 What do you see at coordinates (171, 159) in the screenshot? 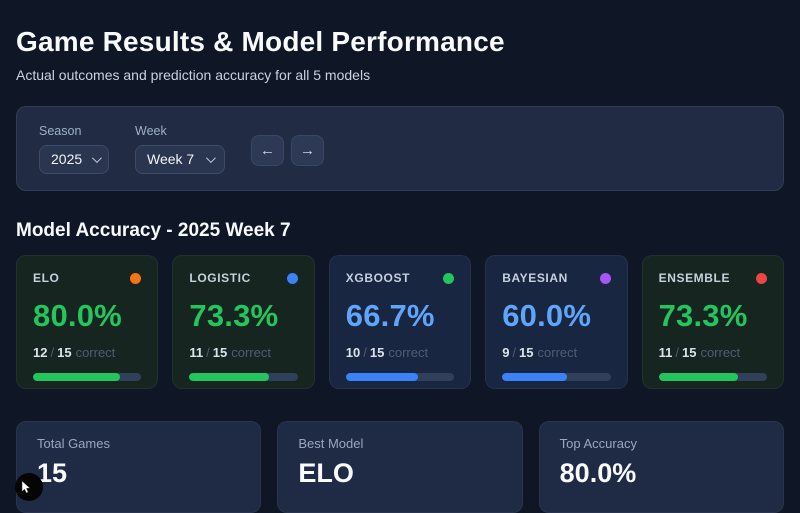
I see `week-select-value: Week 7` at bounding box center [171, 159].